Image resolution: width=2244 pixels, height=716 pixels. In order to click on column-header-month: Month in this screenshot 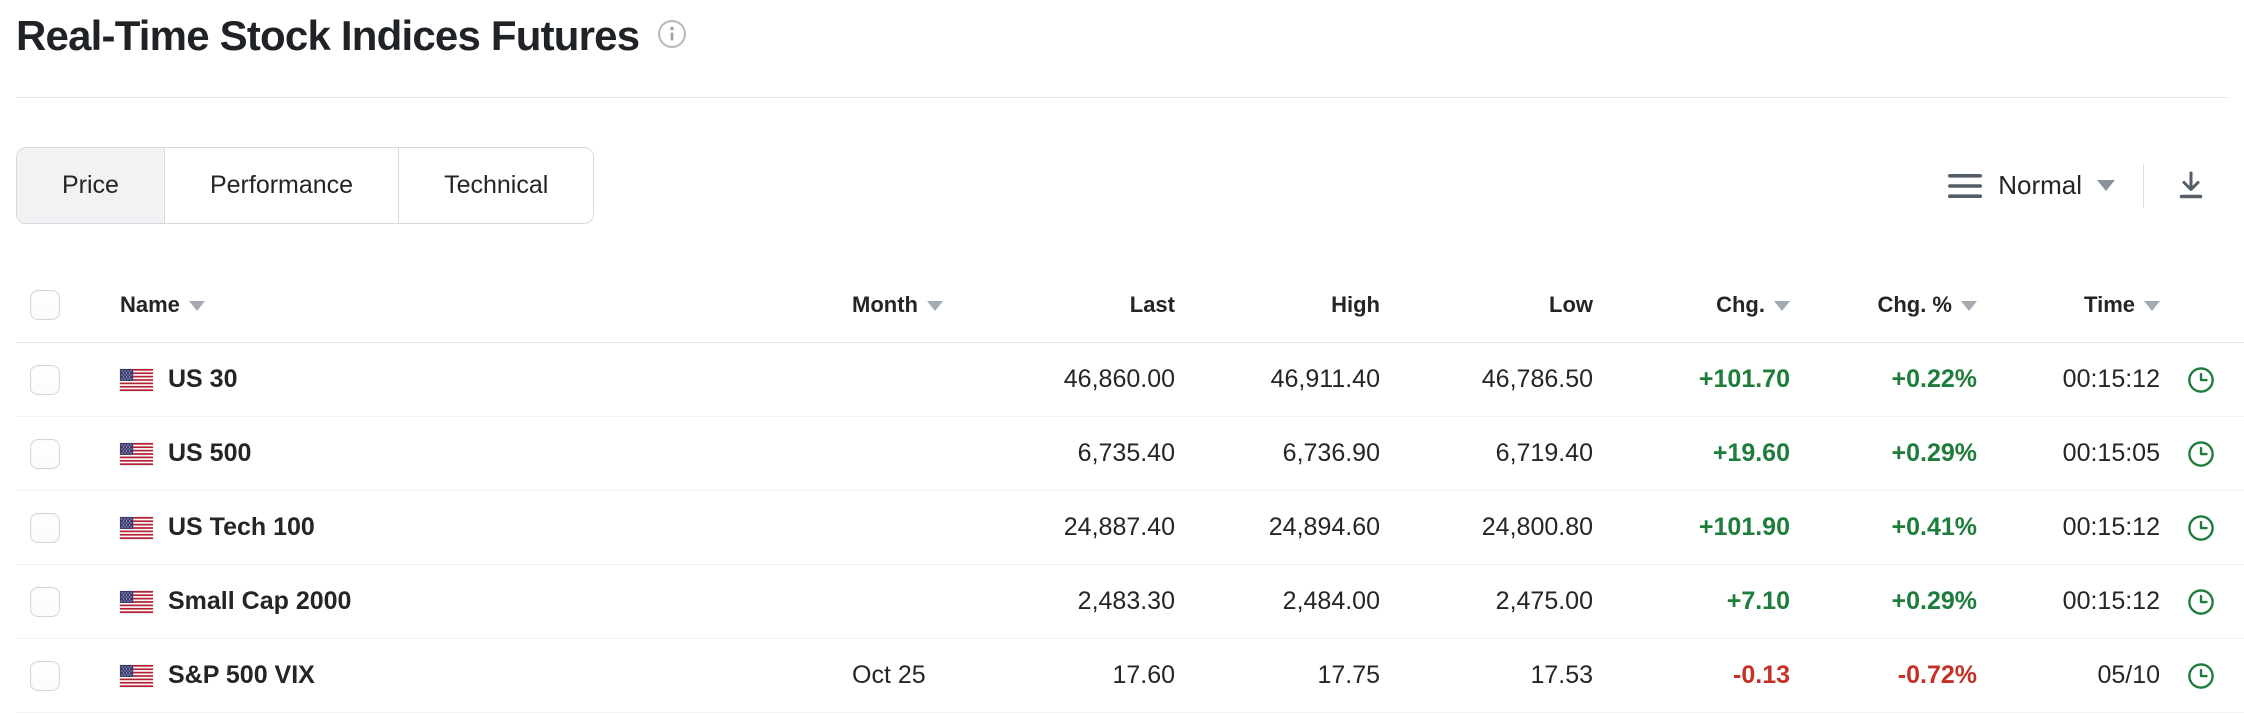, I will do `click(925, 305)`.